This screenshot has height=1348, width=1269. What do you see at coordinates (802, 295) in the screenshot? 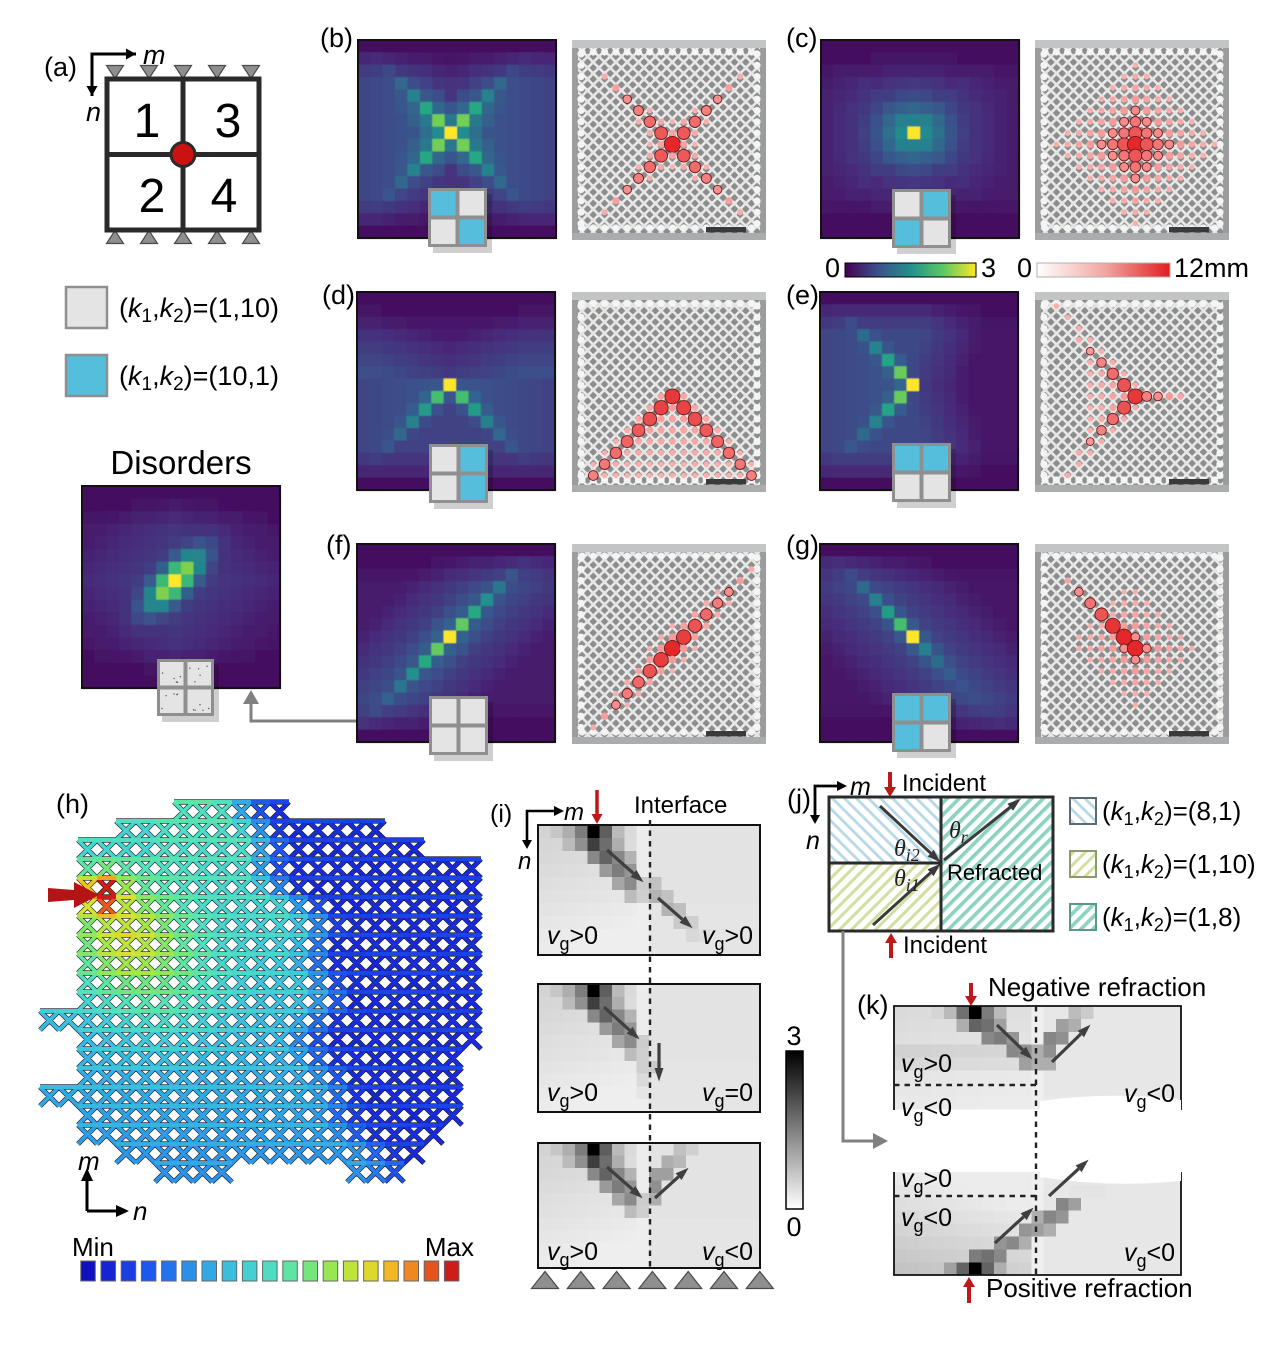
I see `svg-text: (e)` at bounding box center [802, 295].